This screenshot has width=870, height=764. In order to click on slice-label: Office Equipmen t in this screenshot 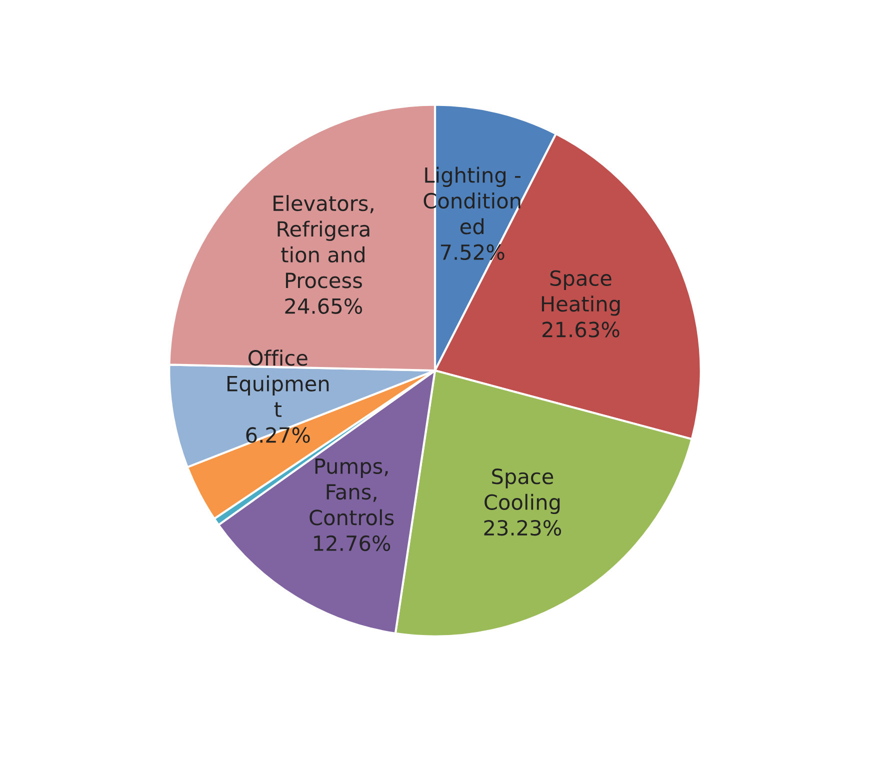, I will do `click(278, 383)`.